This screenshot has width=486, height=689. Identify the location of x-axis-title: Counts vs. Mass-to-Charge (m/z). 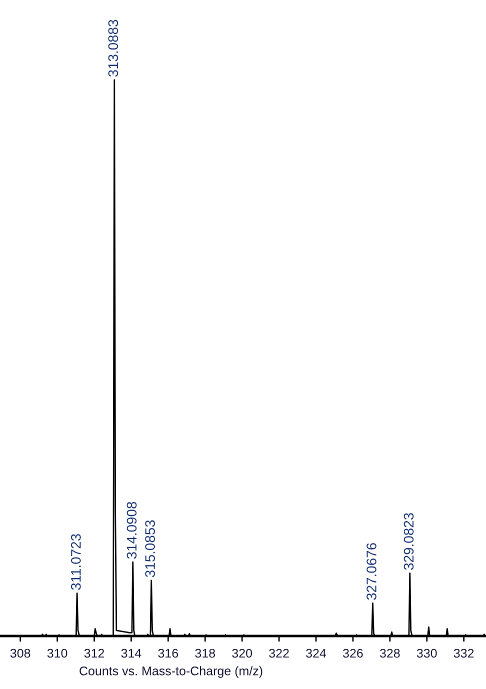
(171, 672).